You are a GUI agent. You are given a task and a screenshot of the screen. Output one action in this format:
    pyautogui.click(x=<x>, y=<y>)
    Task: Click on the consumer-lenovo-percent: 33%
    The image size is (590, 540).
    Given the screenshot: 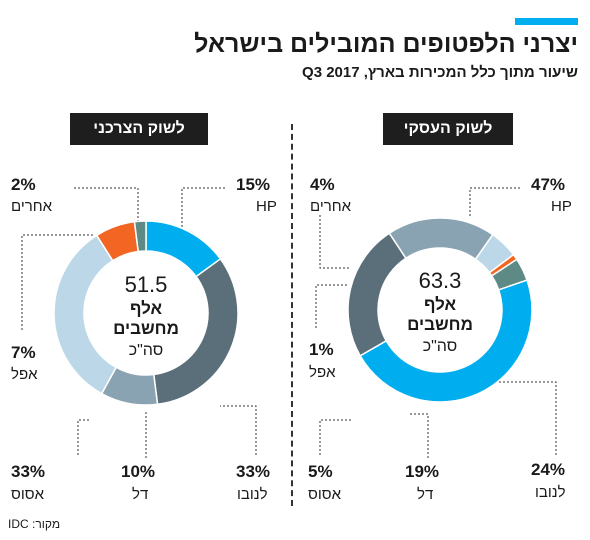 What is the action you would take?
    pyautogui.click(x=253, y=471)
    